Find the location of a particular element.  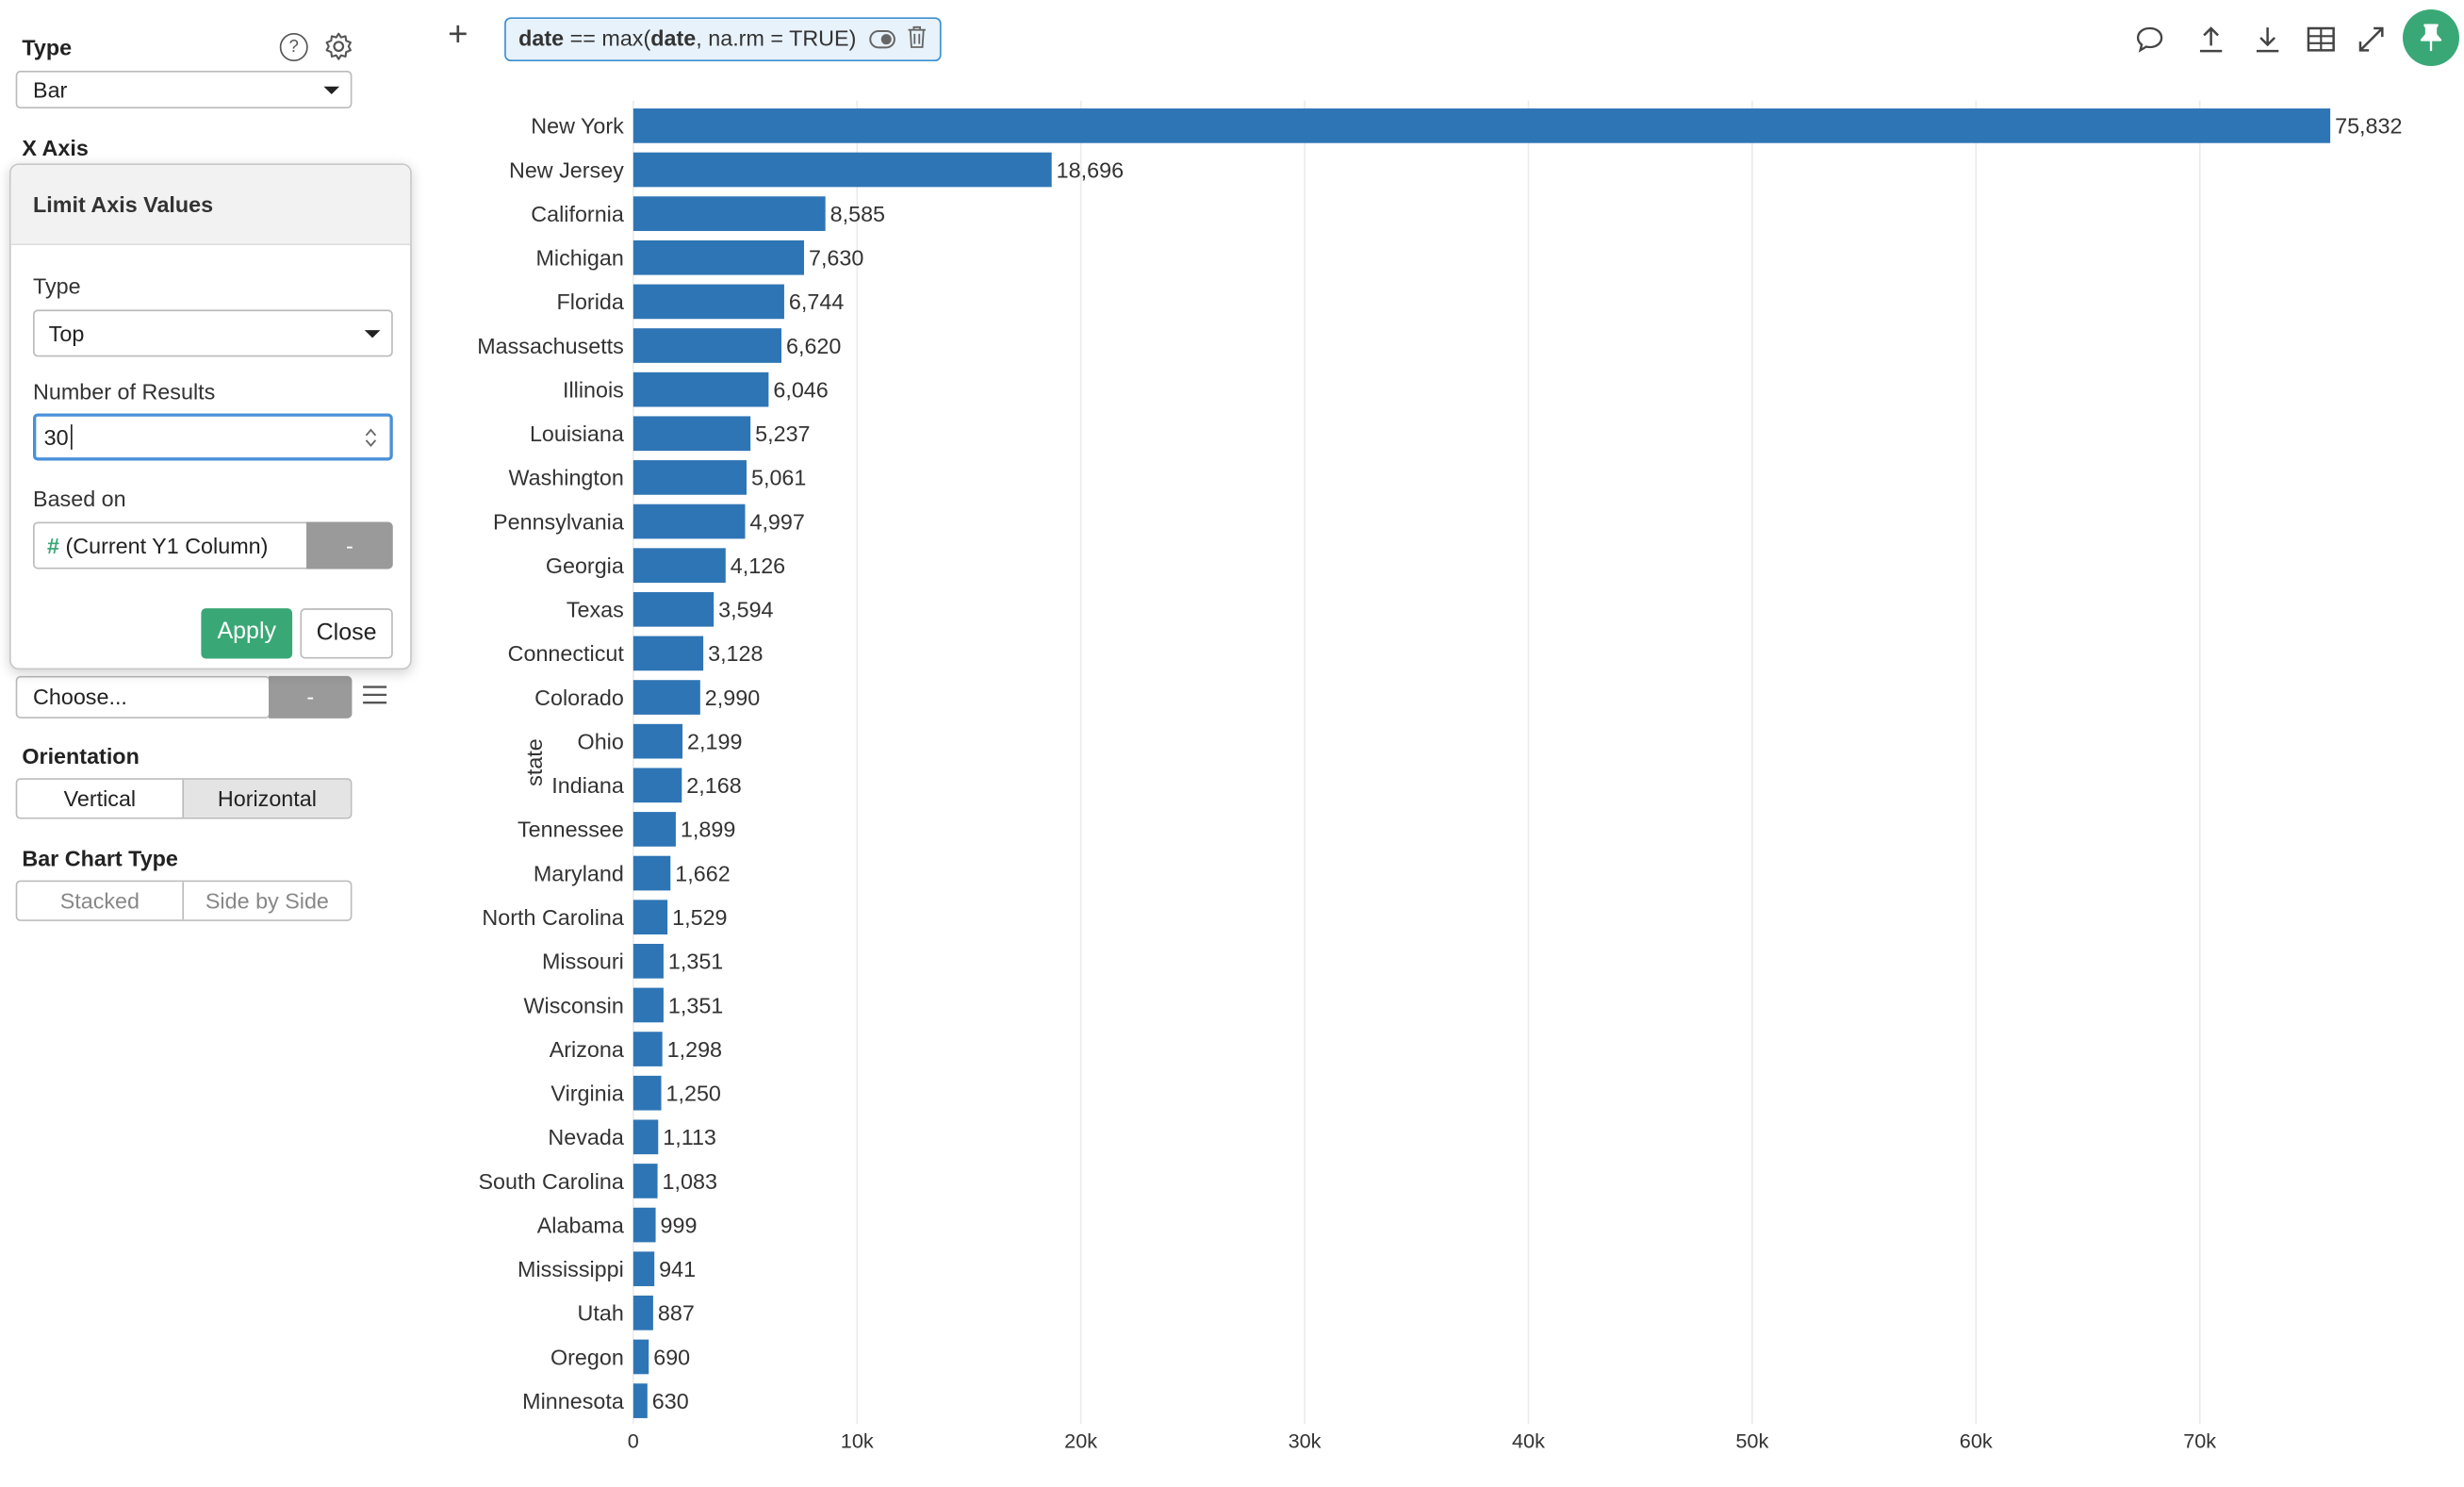

category-label: Massachusetts is located at coordinates (550, 346).